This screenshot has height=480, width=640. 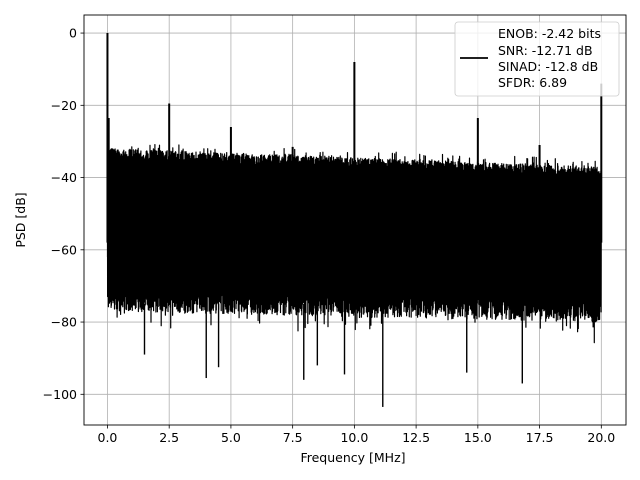 What do you see at coordinates (64, 322) in the screenshot?
I see `y-tick-label: −80` at bounding box center [64, 322].